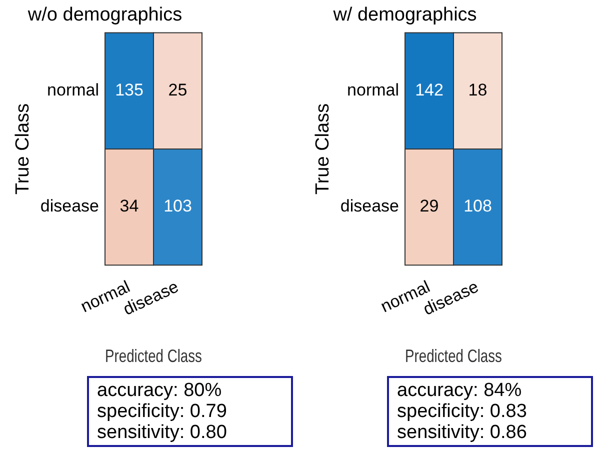  Describe the element at coordinates (162, 432) in the screenshot. I see `text: sensitivity: 0.80` at that location.